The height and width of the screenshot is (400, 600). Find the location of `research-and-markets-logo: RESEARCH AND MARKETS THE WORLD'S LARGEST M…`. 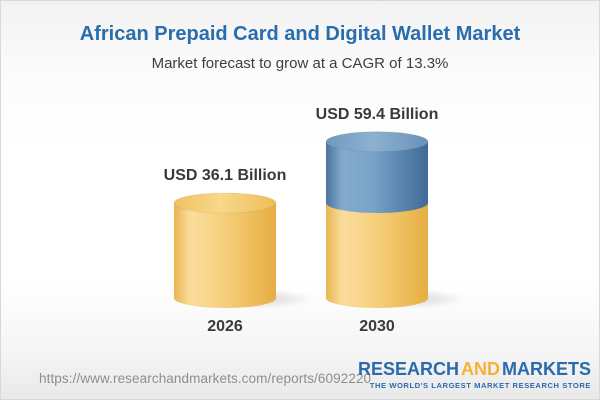

research-and-markets-logo: RESEARCH AND MARKETS THE WORLD'S LARGEST M… is located at coordinates (474, 375).